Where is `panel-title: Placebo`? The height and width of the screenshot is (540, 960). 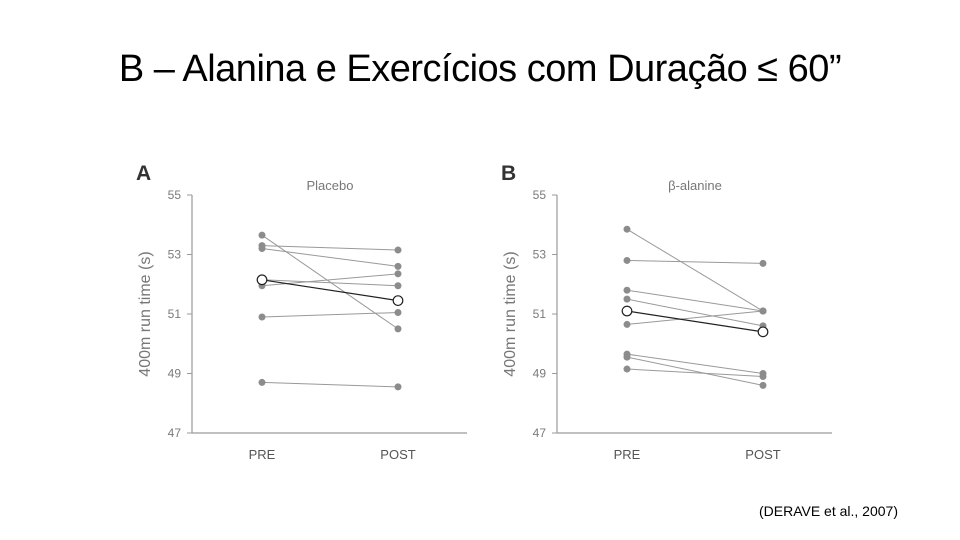
panel-title: Placebo is located at coordinates (330, 185).